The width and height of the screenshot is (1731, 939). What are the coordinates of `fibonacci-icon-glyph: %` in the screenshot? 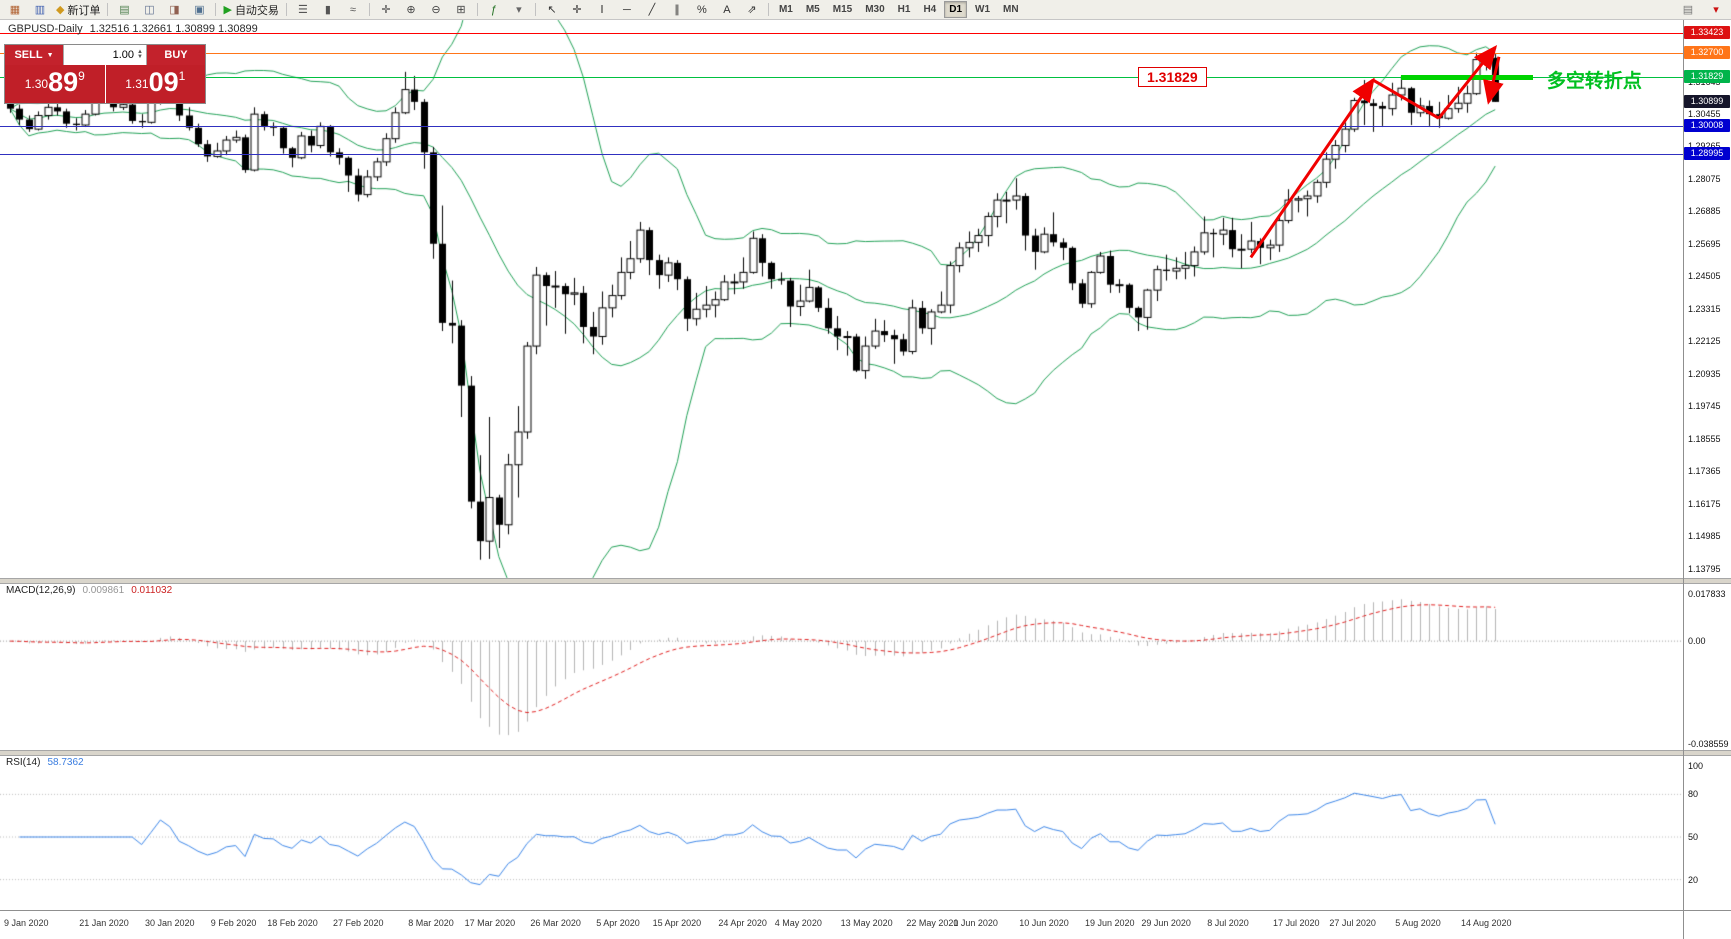 It's located at (702, 9).